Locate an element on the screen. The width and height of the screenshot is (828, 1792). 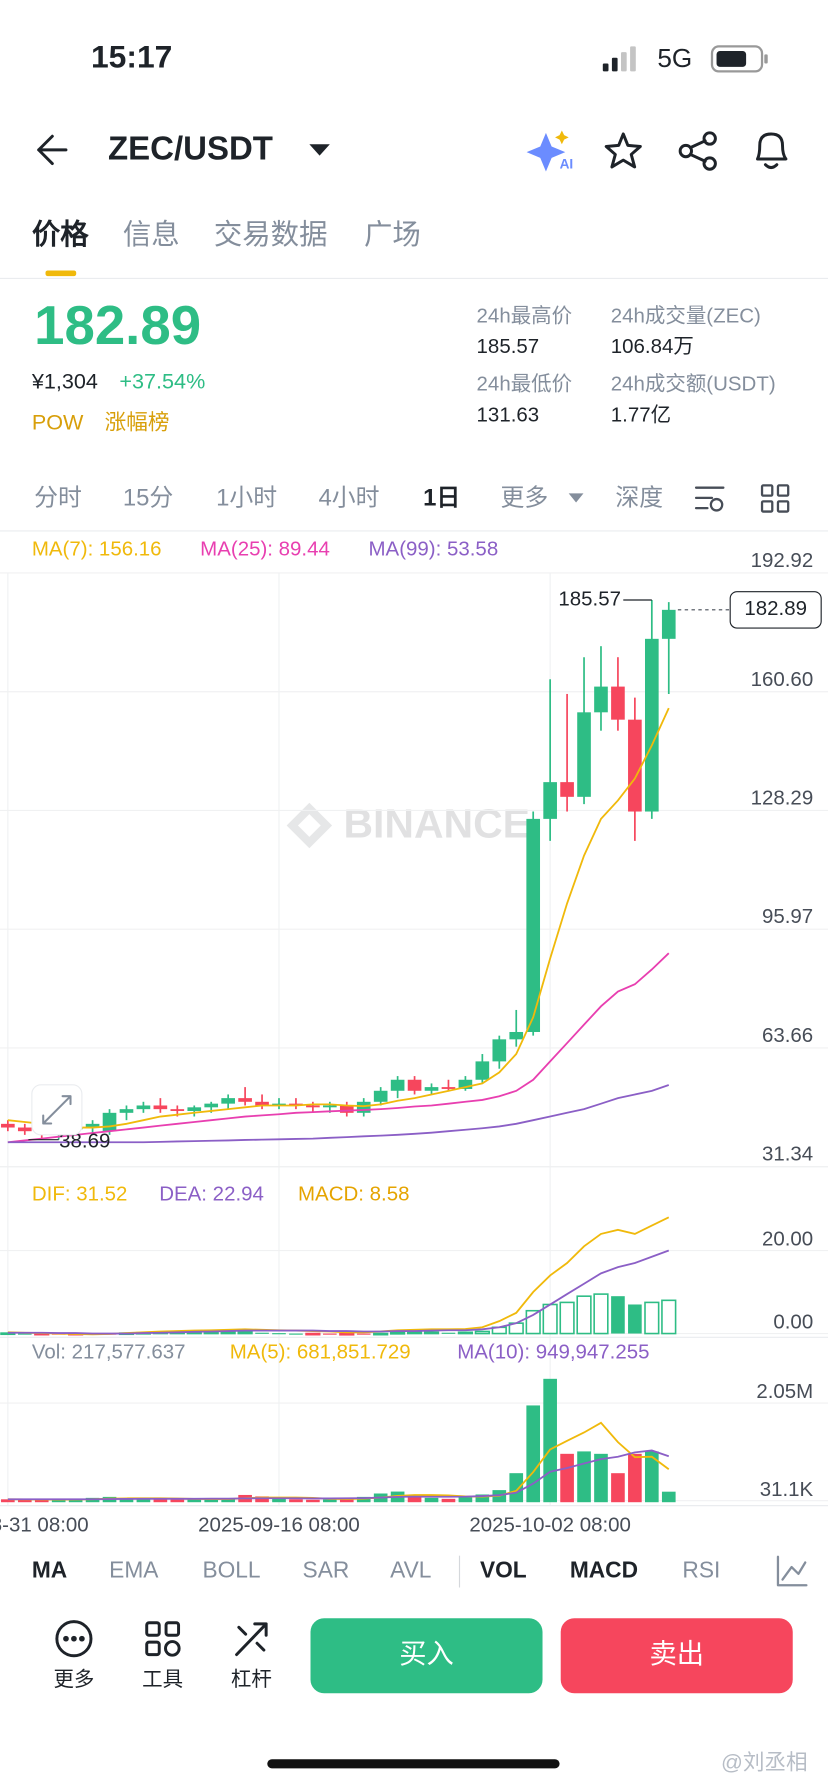
tab: 广场 is located at coordinates (392, 235).